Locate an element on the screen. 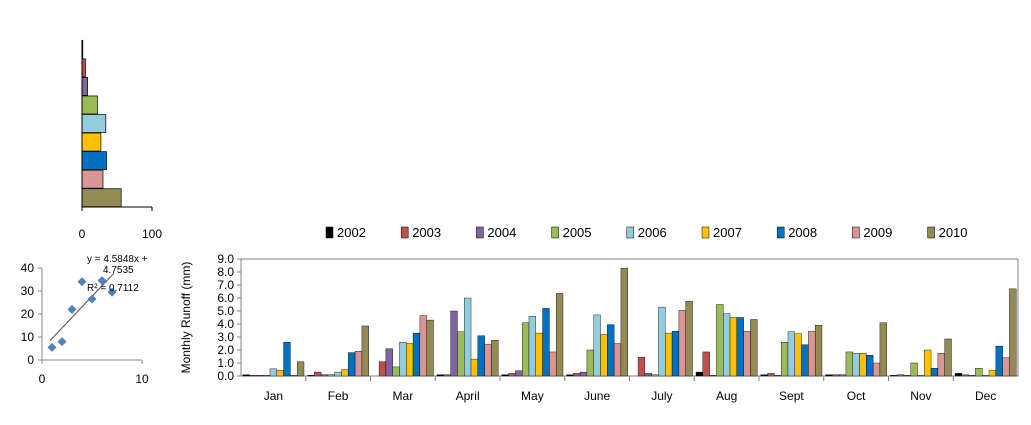  x-tick-label: Mar is located at coordinates (403, 396).